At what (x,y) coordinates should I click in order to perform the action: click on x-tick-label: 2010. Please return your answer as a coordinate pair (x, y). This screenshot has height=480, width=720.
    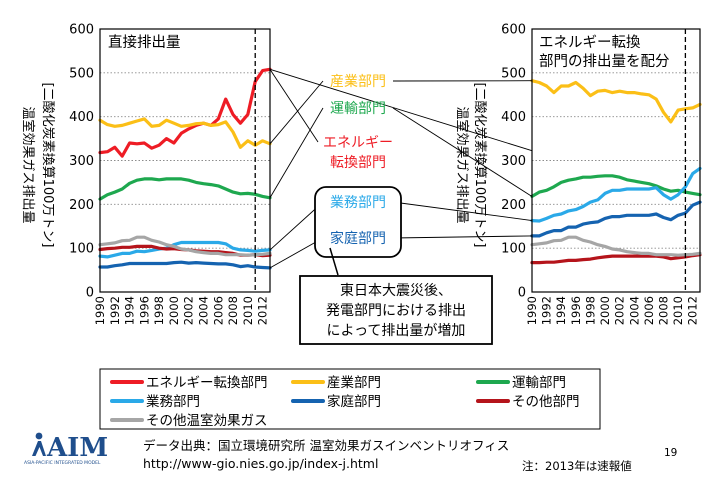
    Looking at the image, I should click on (248, 310).